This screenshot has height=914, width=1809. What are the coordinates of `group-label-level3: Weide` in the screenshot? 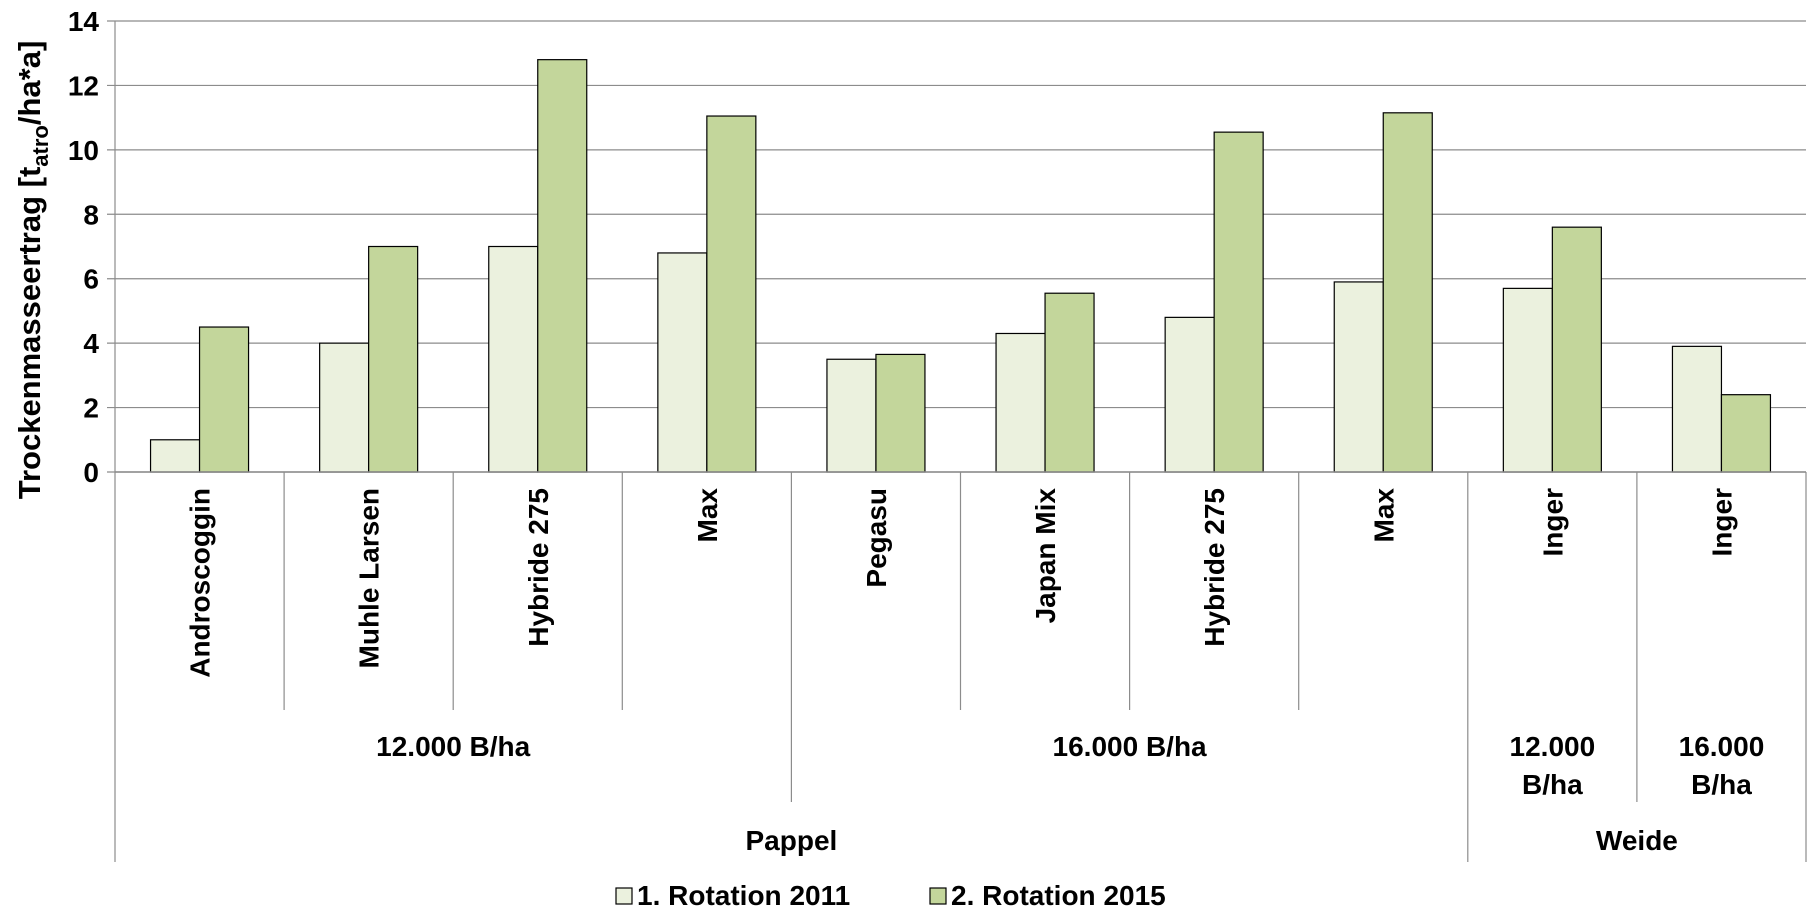 It's located at (1637, 840).